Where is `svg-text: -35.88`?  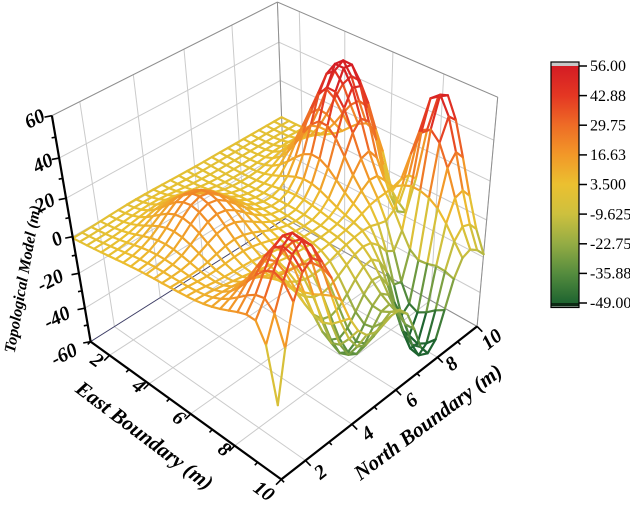
svg-text: -35.88 is located at coordinates (610, 274).